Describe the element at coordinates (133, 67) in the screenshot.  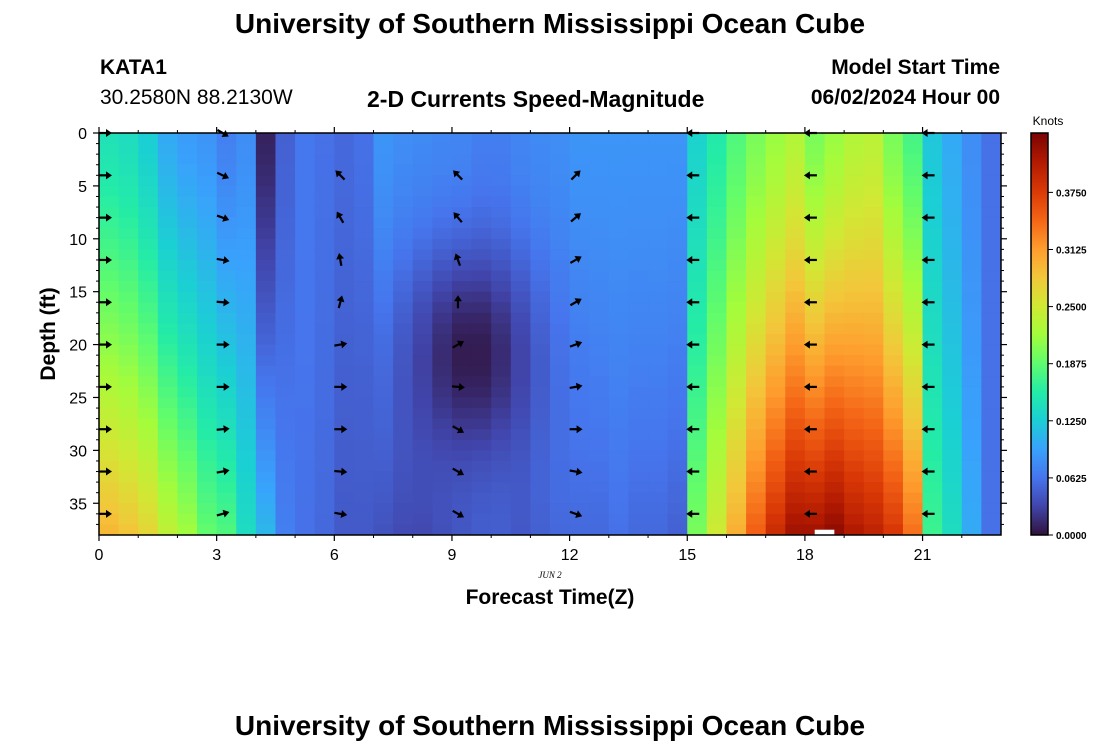
I see `station-id: KATA1` at that location.